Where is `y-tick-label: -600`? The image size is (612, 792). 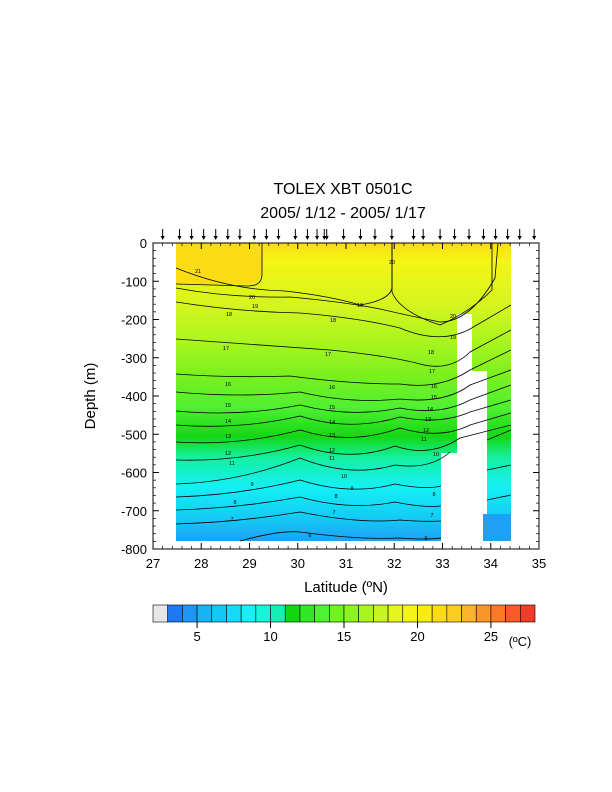 y-tick-label: -600 is located at coordinates (134, 473).